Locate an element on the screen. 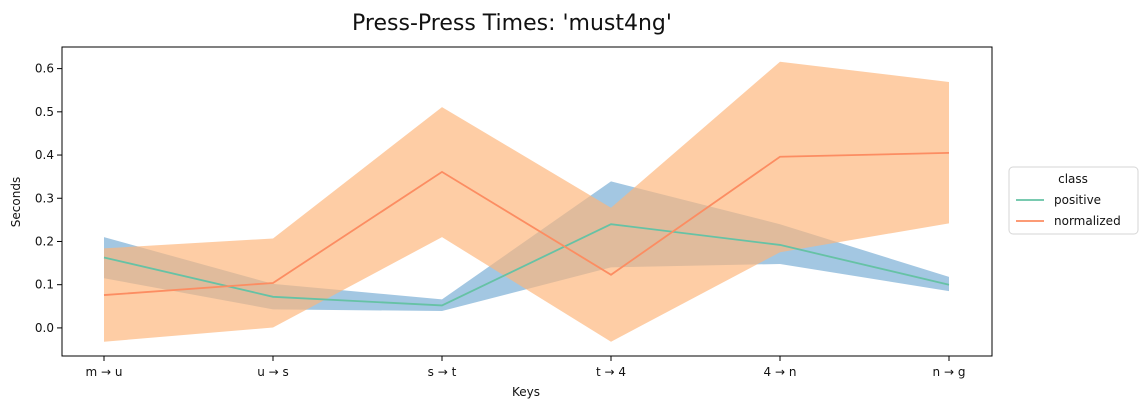  legend-items: positive normalized is located at coordinates (1068, 210).